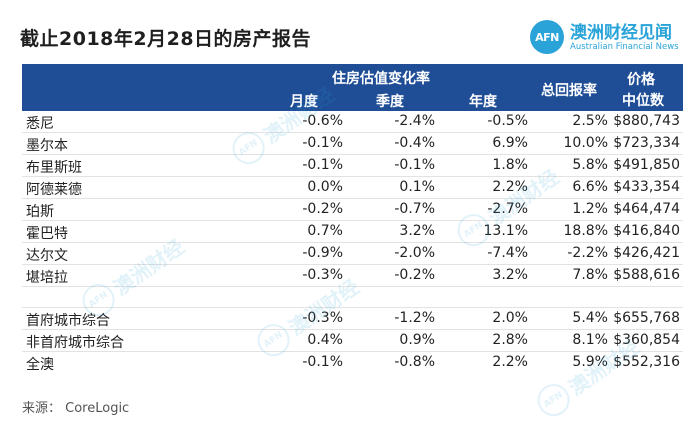  Describe the element at coordinates (643, 101) in the screenshot. I see `header-median: 中位数` at that location.